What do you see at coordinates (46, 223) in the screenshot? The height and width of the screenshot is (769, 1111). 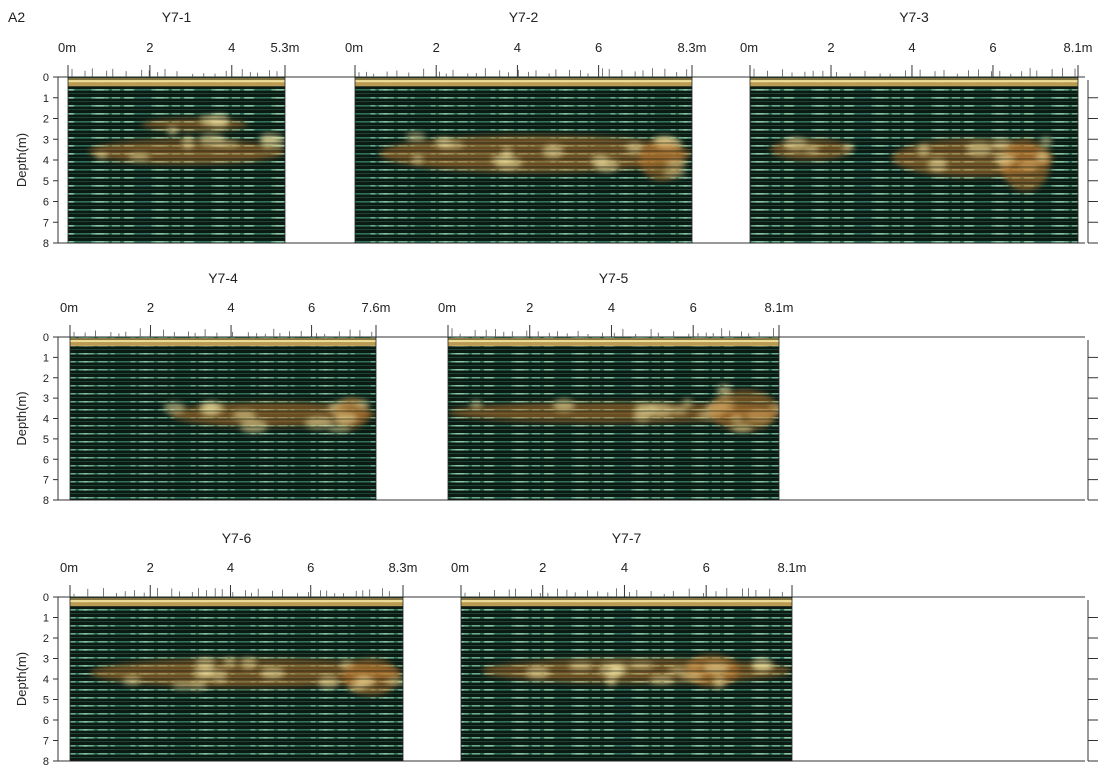 I see `depth-tick-label: 7` at bounding box center [46, 223].